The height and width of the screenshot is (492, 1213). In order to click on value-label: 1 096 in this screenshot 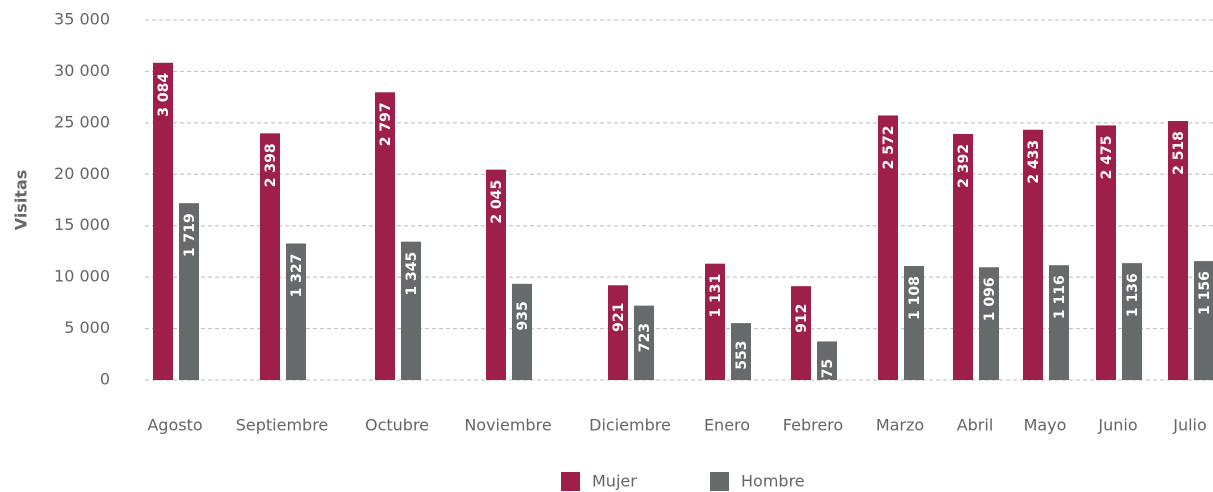, I will do `click(990, 299)`.